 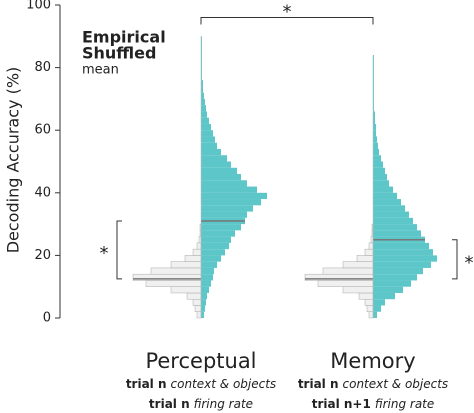 What do you see at coordinates (223, 404) in the screenshot?
I see `sublabel-italic: firing rate` at bounding box center [223, 404].